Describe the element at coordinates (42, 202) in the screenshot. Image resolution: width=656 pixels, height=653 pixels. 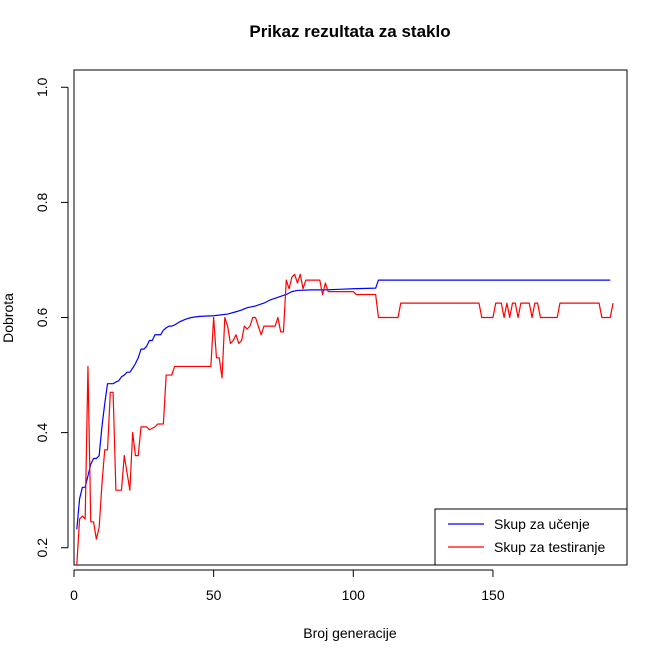
I see `y-tick-label: 0.8` at that location.